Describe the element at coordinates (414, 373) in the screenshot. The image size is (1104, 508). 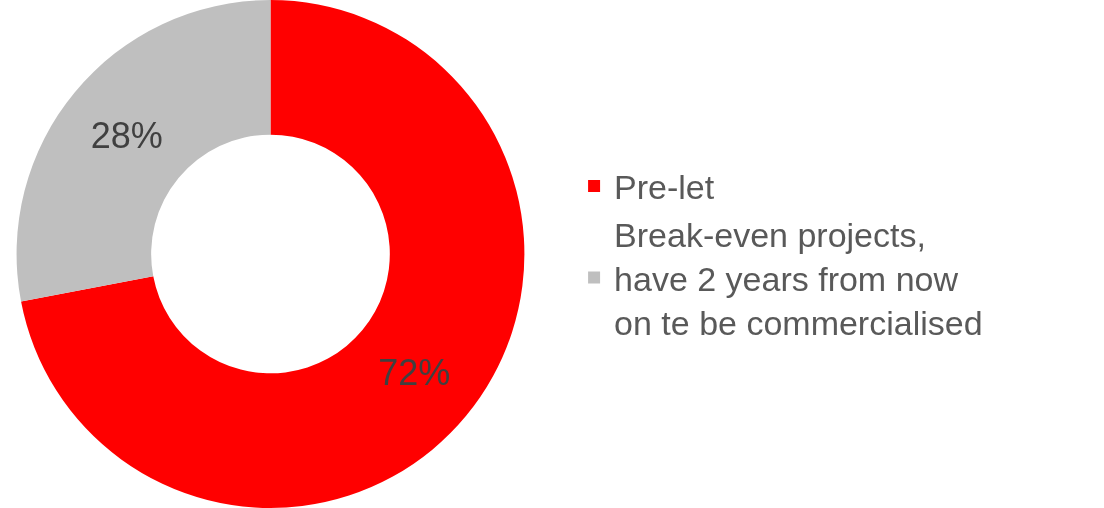
I see `data-label: 72%` at that location.